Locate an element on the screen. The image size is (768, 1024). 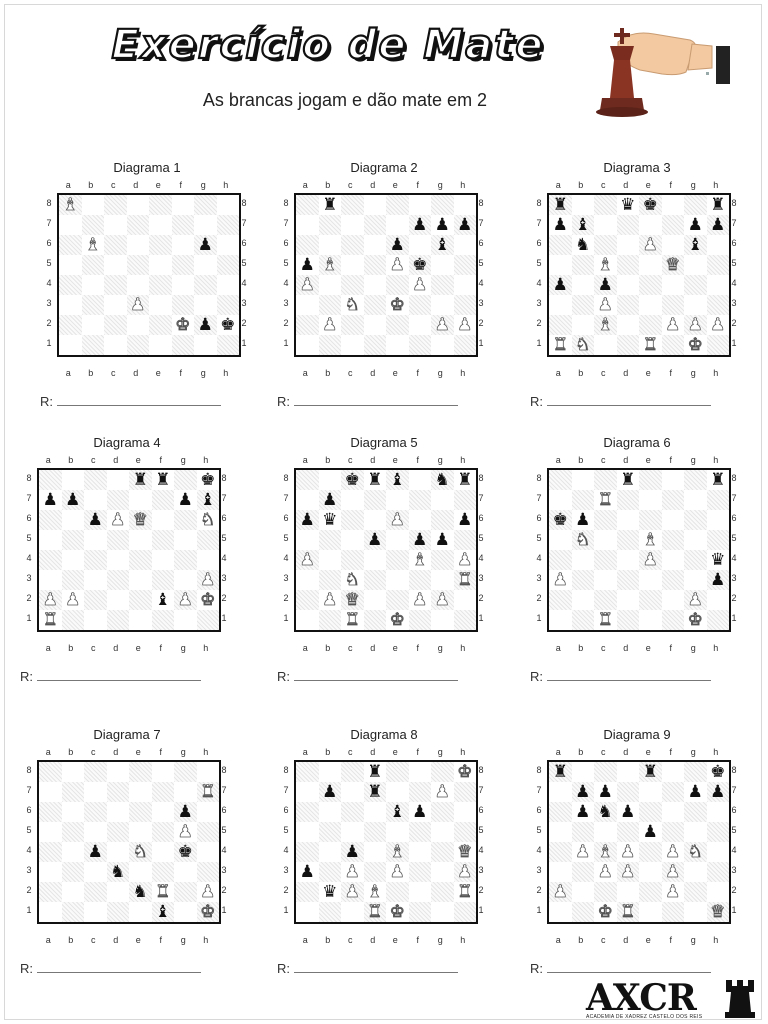
square-f1: ♝ is located at coordinates (162, 912).